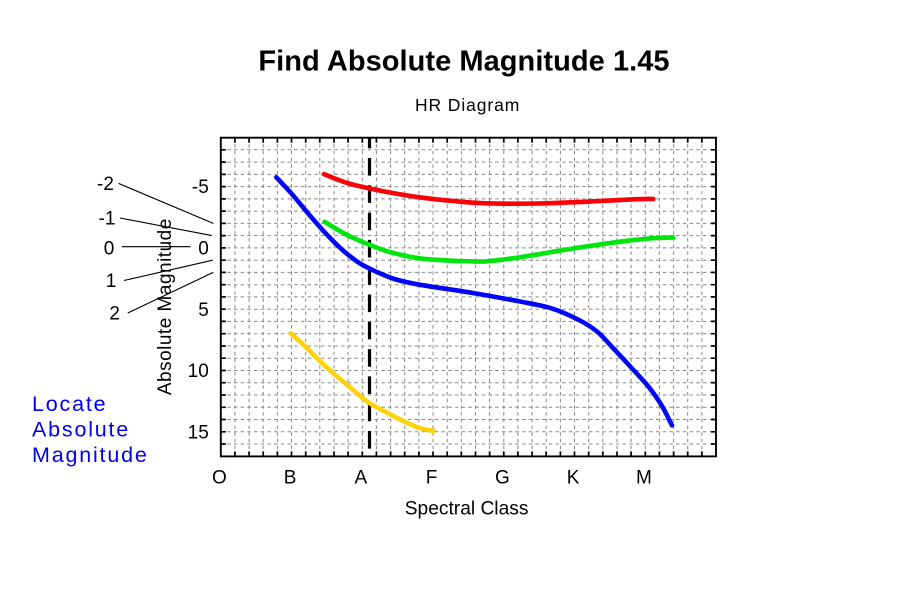  What do you see at coordinates (467, 509) in the screenshot?
I see `svg-text: Spectral Class` at bounding box center [467, 509].